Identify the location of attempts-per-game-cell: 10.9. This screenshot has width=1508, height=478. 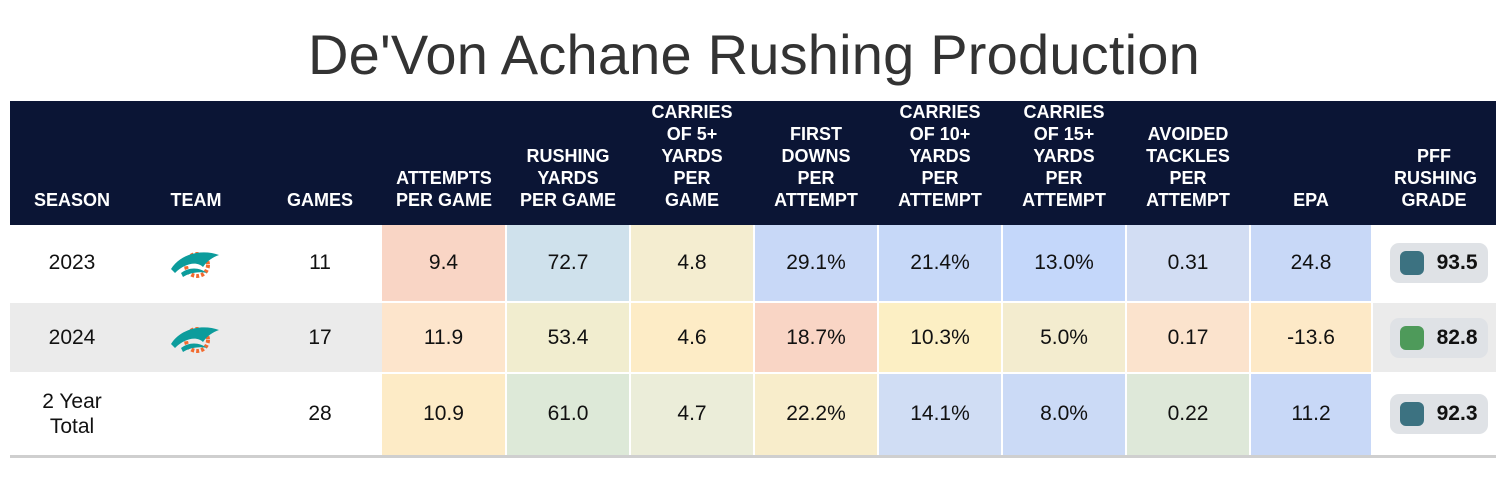
(444, 415).